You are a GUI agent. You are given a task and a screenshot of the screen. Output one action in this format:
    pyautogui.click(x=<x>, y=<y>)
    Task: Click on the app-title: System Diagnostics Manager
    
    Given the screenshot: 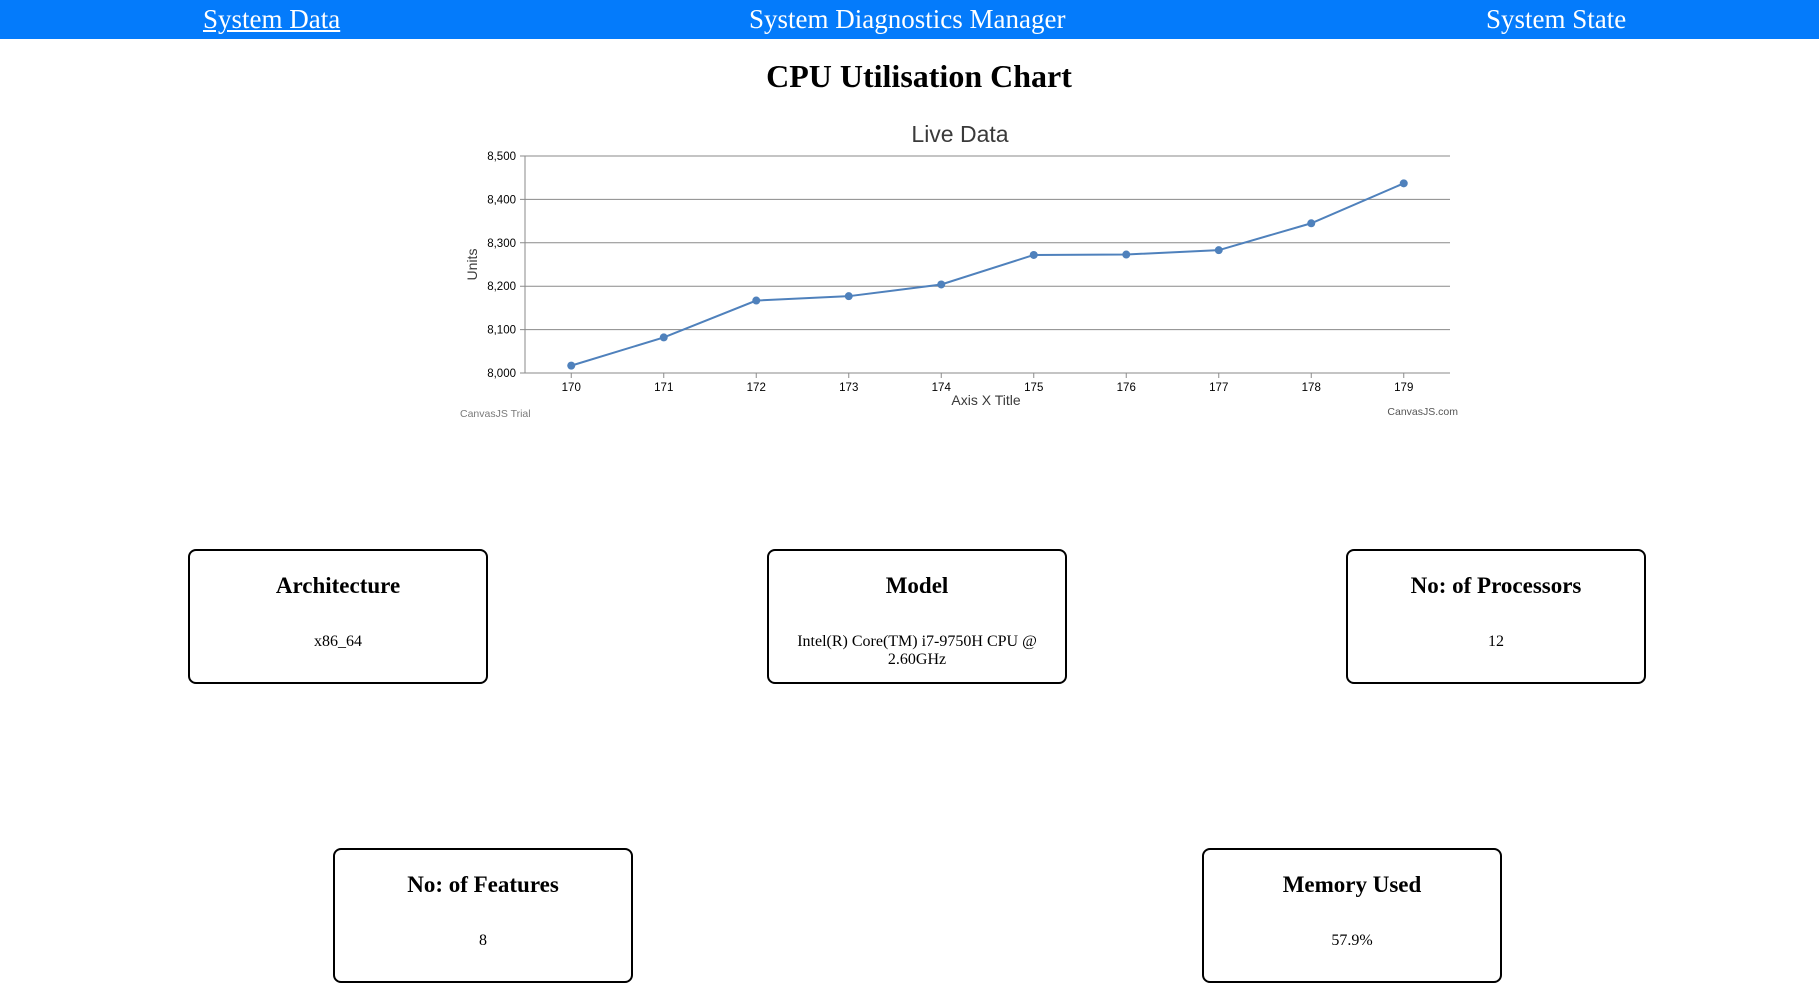 What is the action you would take?
    pyautogui.click(x=907, y=19)
    